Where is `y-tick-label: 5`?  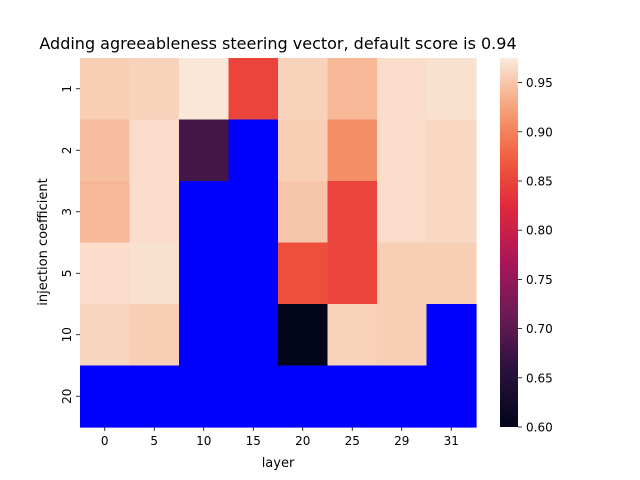
y-tick-label: 5 is located at coordinates (67, 273).